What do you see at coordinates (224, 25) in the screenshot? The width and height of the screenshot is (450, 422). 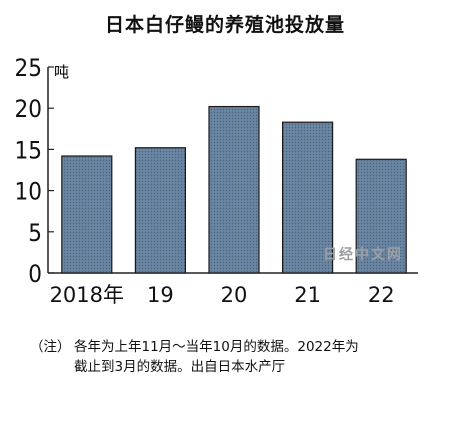 I see `chart-title: 日本白仔鳗的养殖池投放量` at bounding box center [224, 25].